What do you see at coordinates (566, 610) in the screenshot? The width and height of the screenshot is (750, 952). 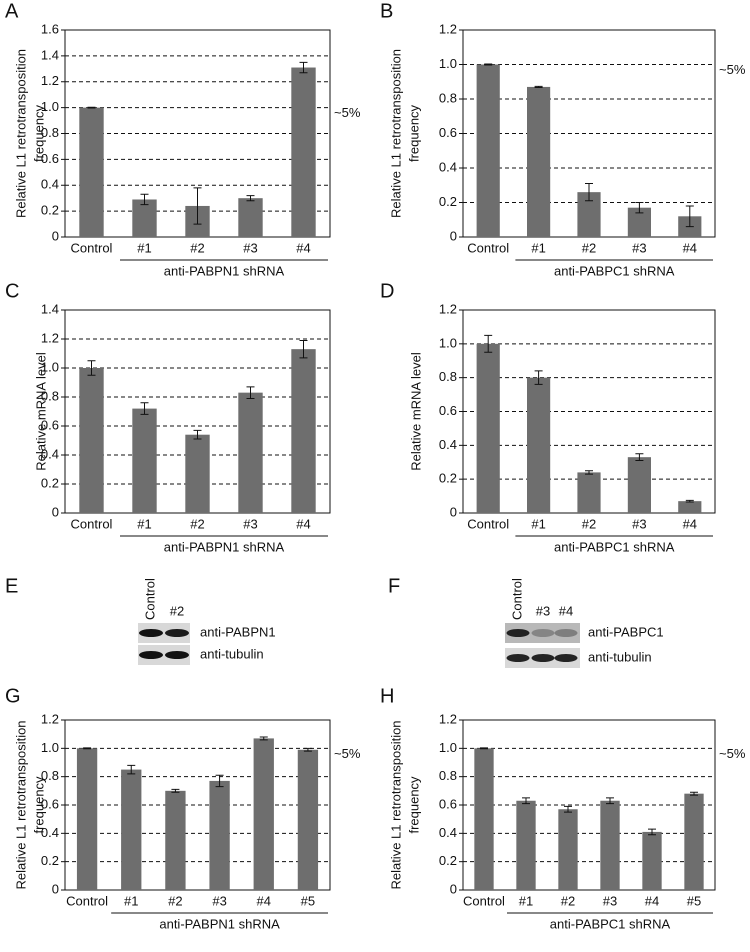 I see `blot-lane-label: #4` at bounding box center [566, 610].